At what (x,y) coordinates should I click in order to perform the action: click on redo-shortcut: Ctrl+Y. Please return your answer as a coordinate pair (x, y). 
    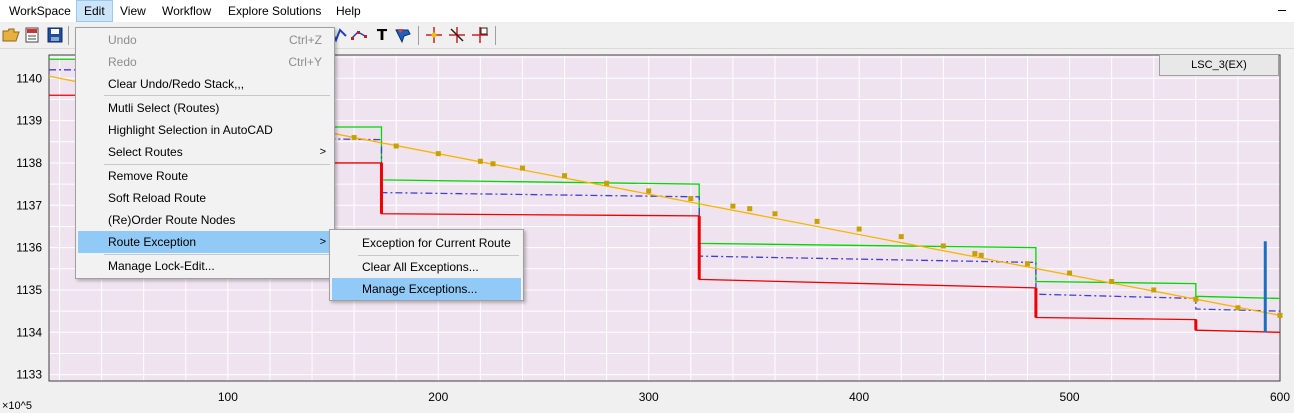
    Looking at the image, I should click on (305, 62).